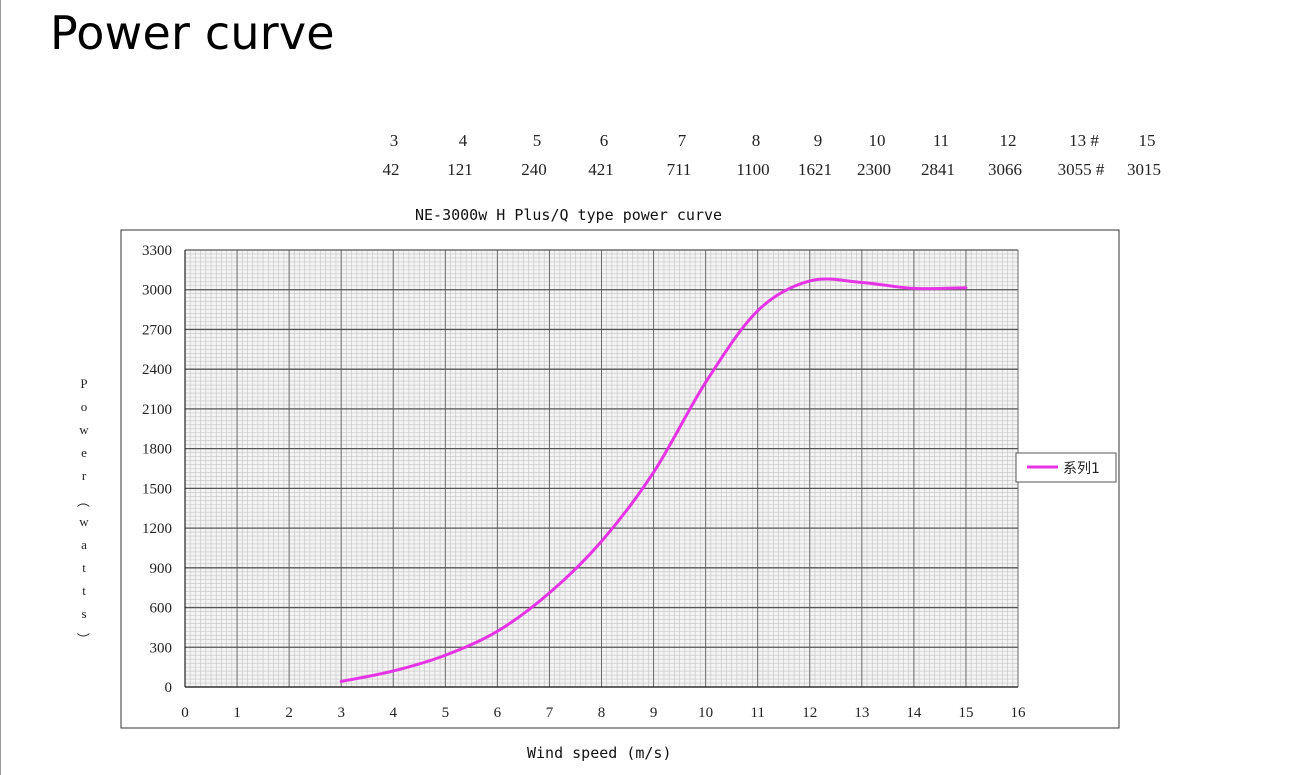 The height and width of the screenshot is (775, 1290). Describe the element at coordinates (394, 713) in the screenshot. I see `x-tick-label: 4` at that location.